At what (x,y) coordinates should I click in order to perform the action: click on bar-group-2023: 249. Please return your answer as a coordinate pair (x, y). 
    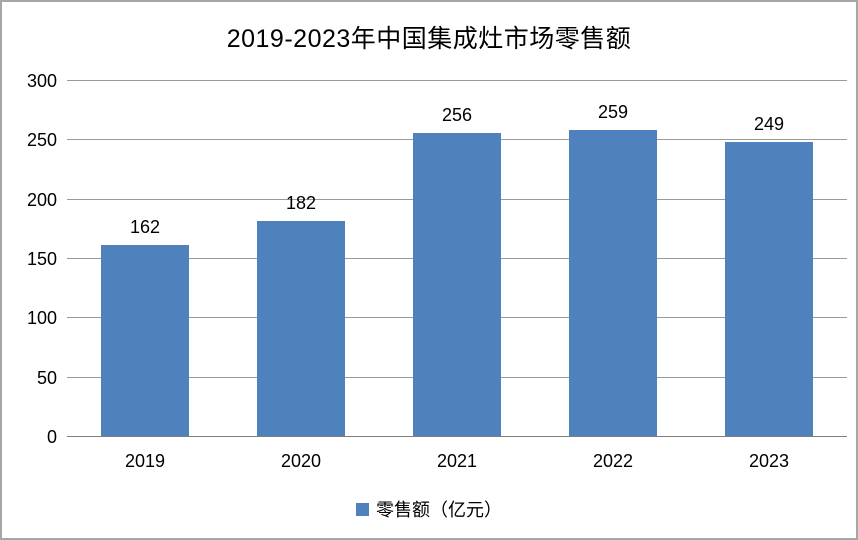
    Looking at the image, I should click on (769, 259).